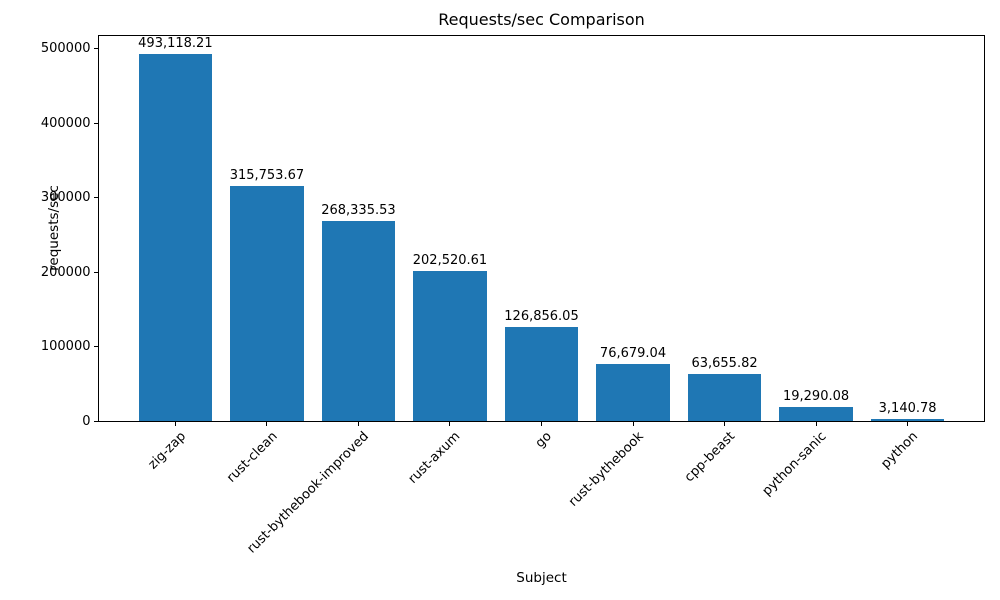  What do you see at coordinates (633, 354) in the screenshot?
I see `bar-value-label: 76,679.04` at bounding box center [633, 354].